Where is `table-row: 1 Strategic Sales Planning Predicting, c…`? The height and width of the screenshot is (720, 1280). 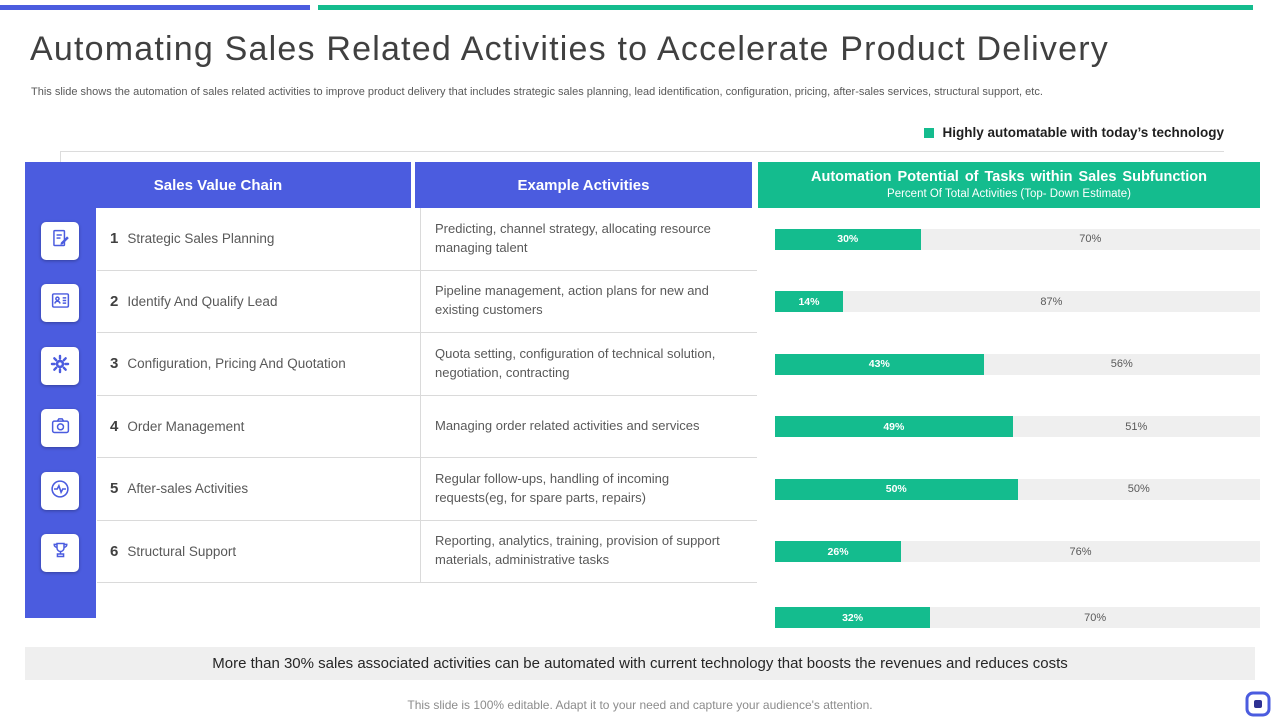
table-row: 1 Strategic Sales Planning Predicting, c… is located at coordinates (427, 239).